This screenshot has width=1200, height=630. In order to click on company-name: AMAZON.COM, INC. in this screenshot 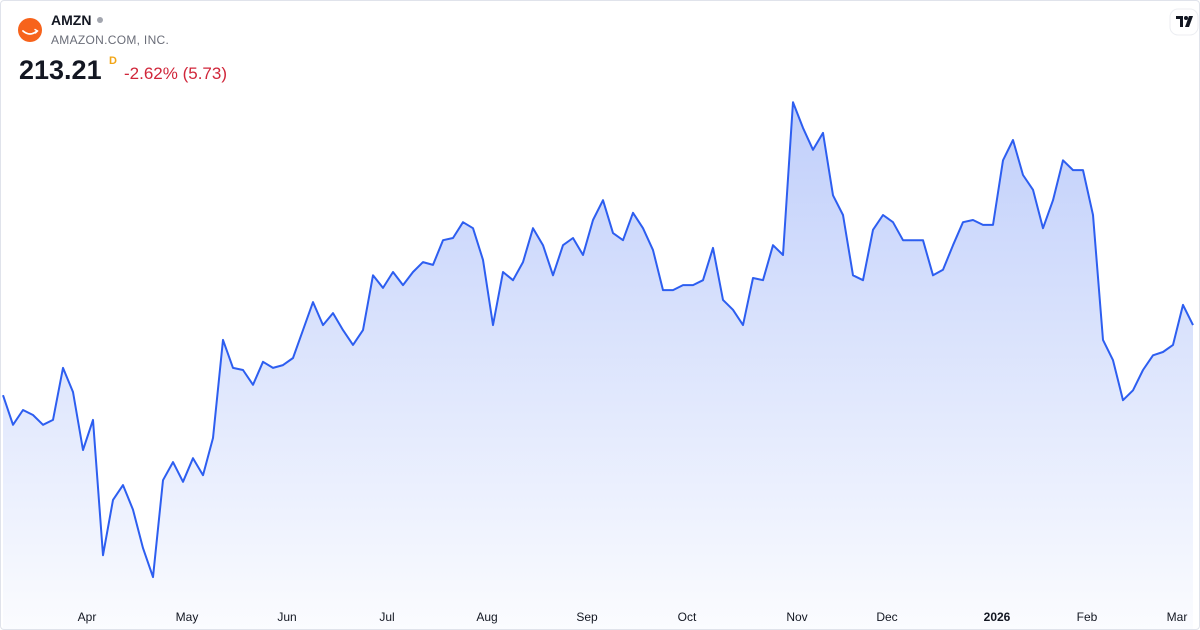, I will do `click(110, 40)`.